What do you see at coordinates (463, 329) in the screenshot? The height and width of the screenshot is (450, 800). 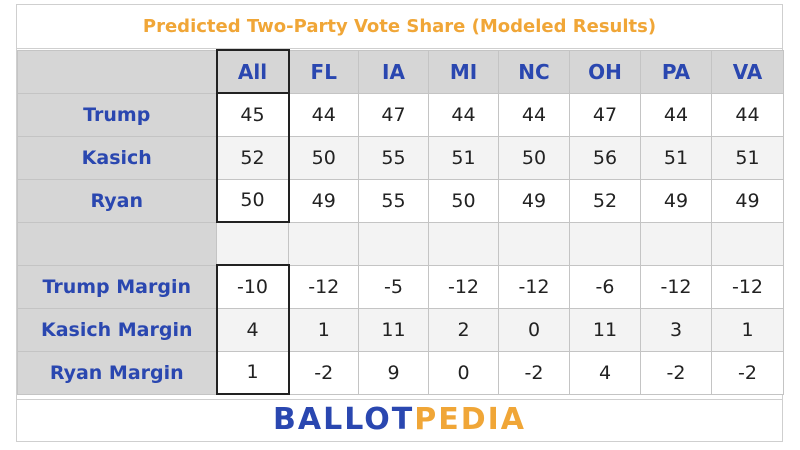 I see `table-cell: 2` at bounding box center [463, 329].